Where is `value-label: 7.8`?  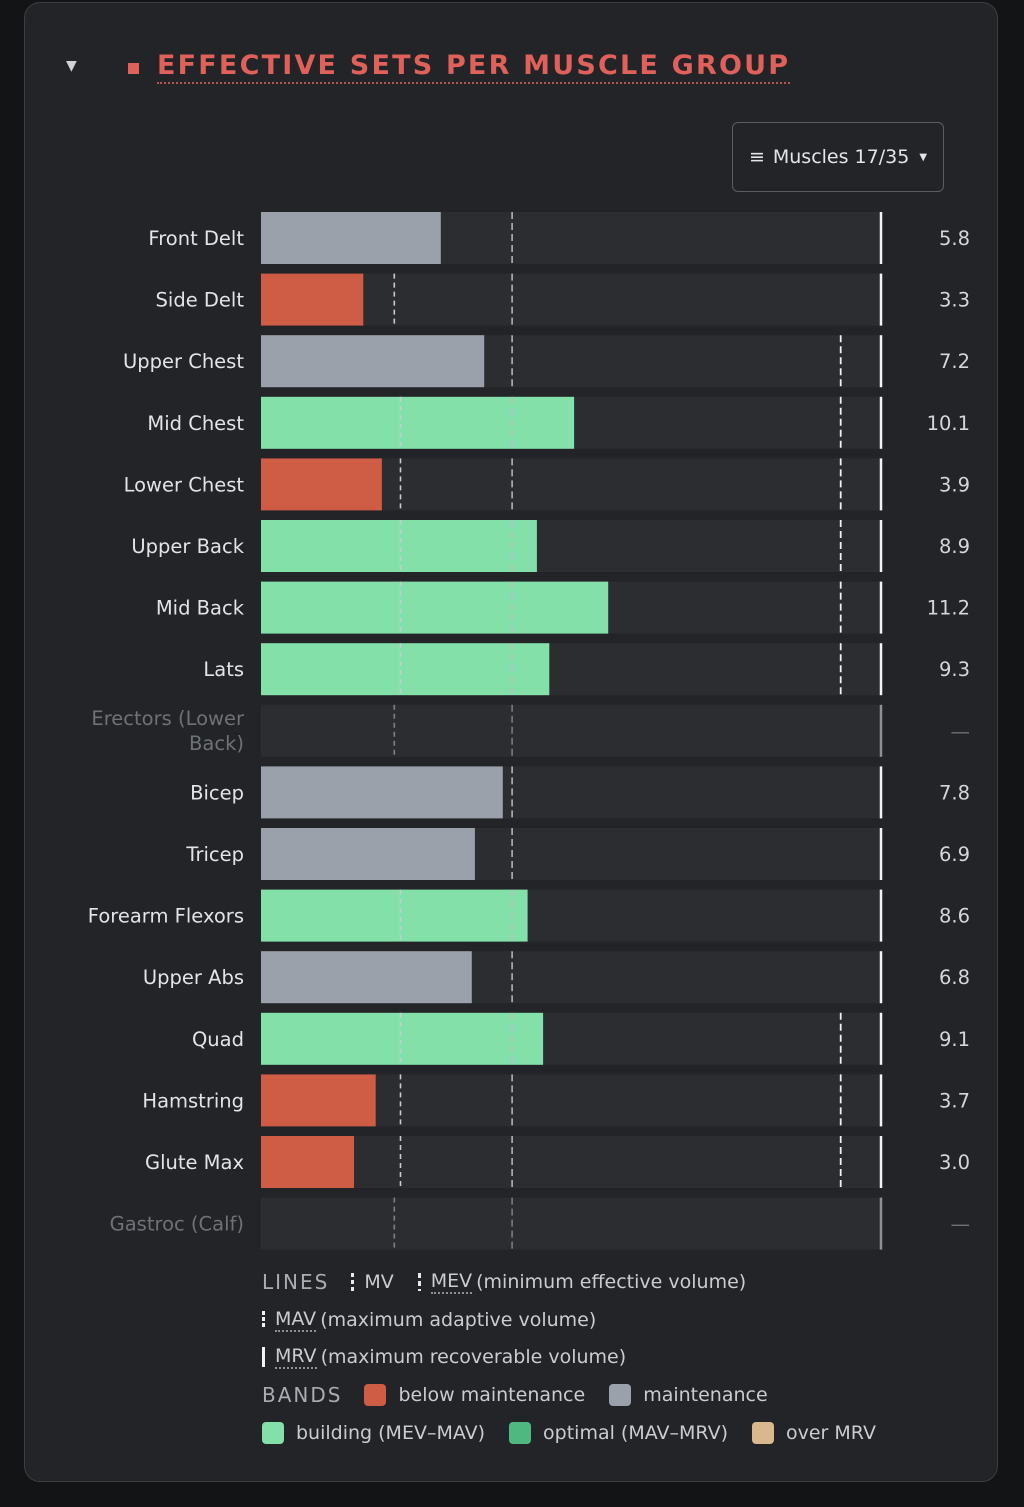
value-label: 7.8 is located at coordinates (954, 792).